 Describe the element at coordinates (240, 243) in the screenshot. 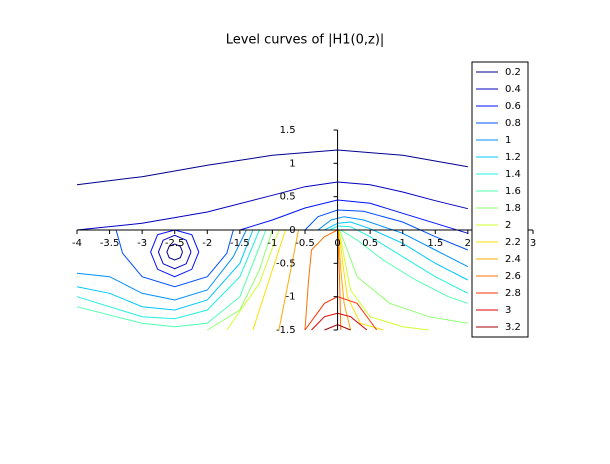

I see `x-tick-label: -1.5` at that location.